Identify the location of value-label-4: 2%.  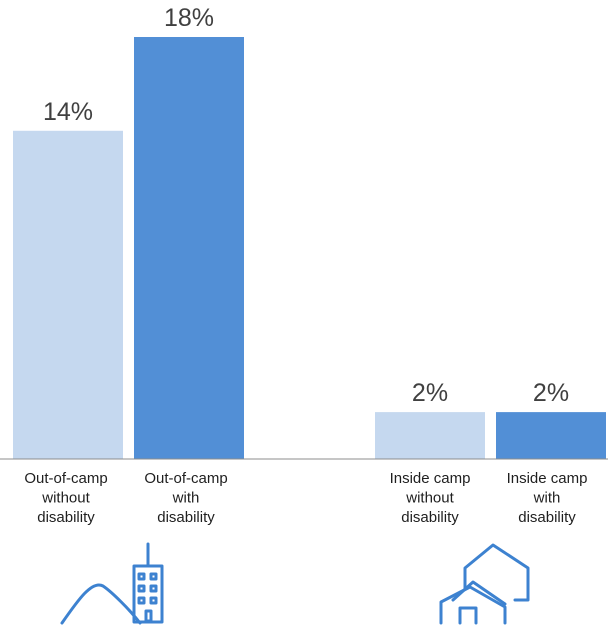
(551, 393).